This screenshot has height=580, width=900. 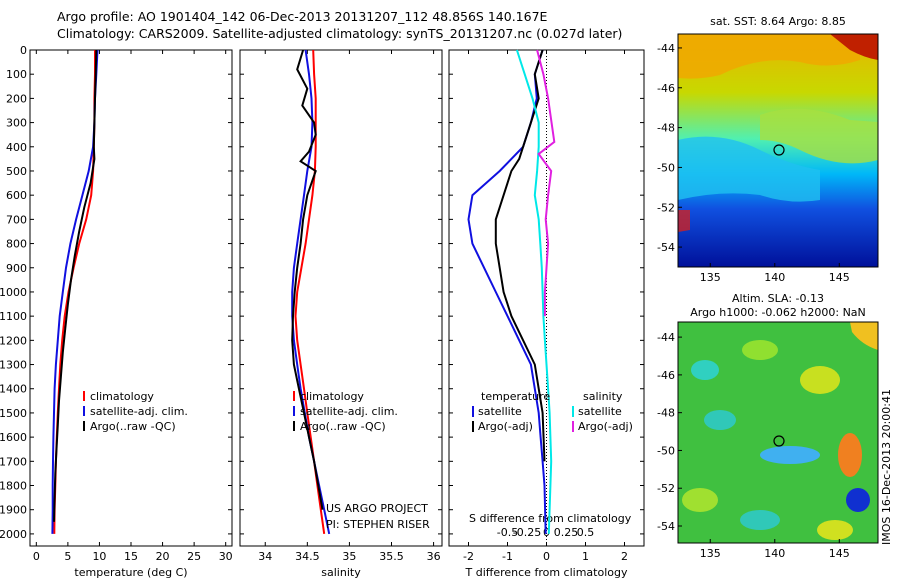 I want to click on difference-x-axis-label: T difference from climatology, so click(x=546, y=572).